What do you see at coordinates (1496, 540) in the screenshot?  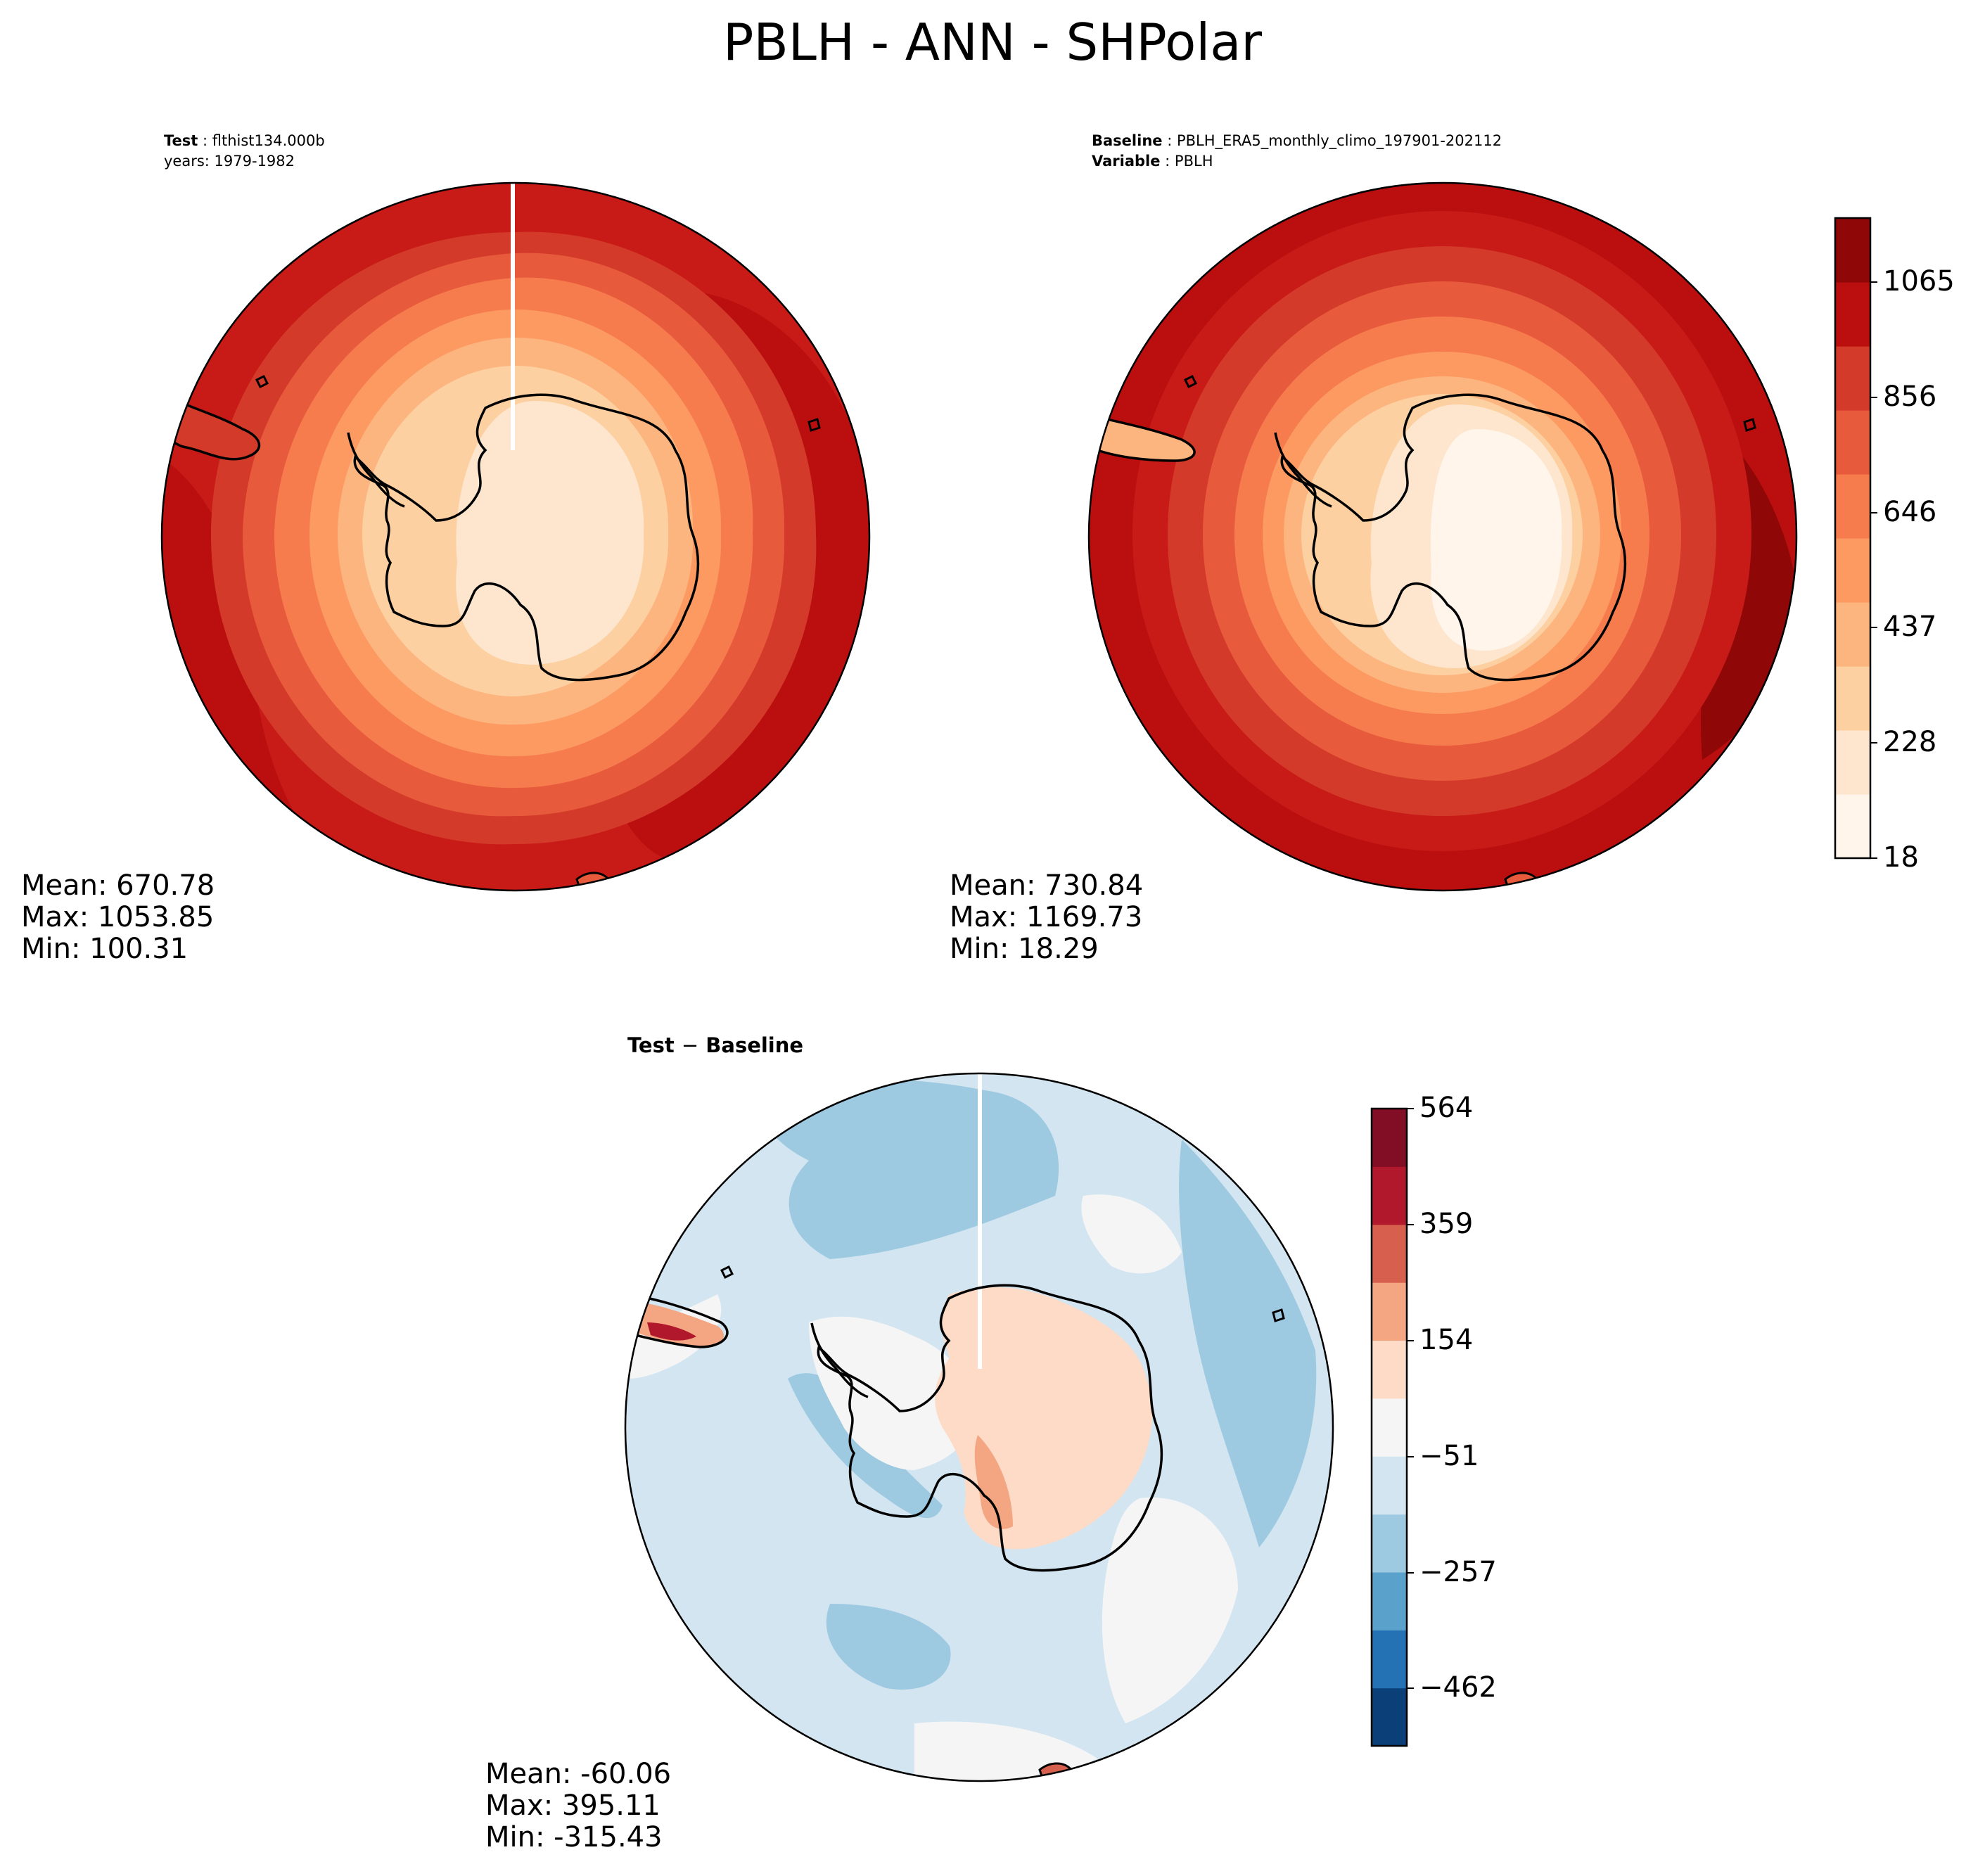 I see `baseline-band-core` at bounding box center [1496, 540].